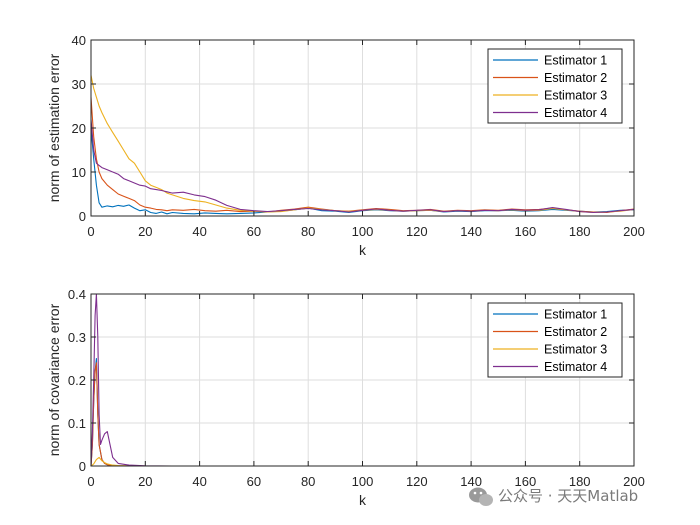 The image size is (700, 525). I want to click on y-tick-label: 0.3, so click(77, 337).